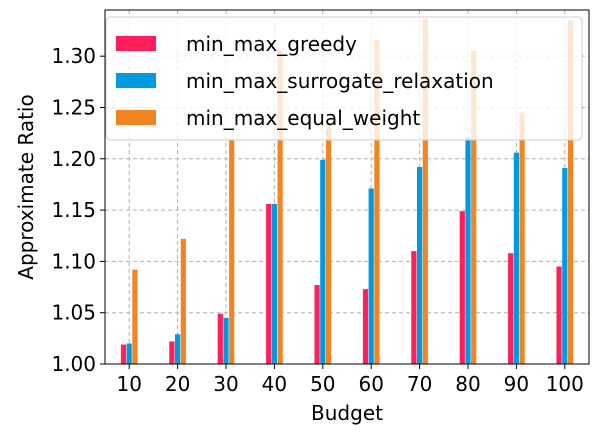 Image resolution: width=601 pixels, height=436 pixels. I want to click on x-tick-label: 20, so click(177, 384).